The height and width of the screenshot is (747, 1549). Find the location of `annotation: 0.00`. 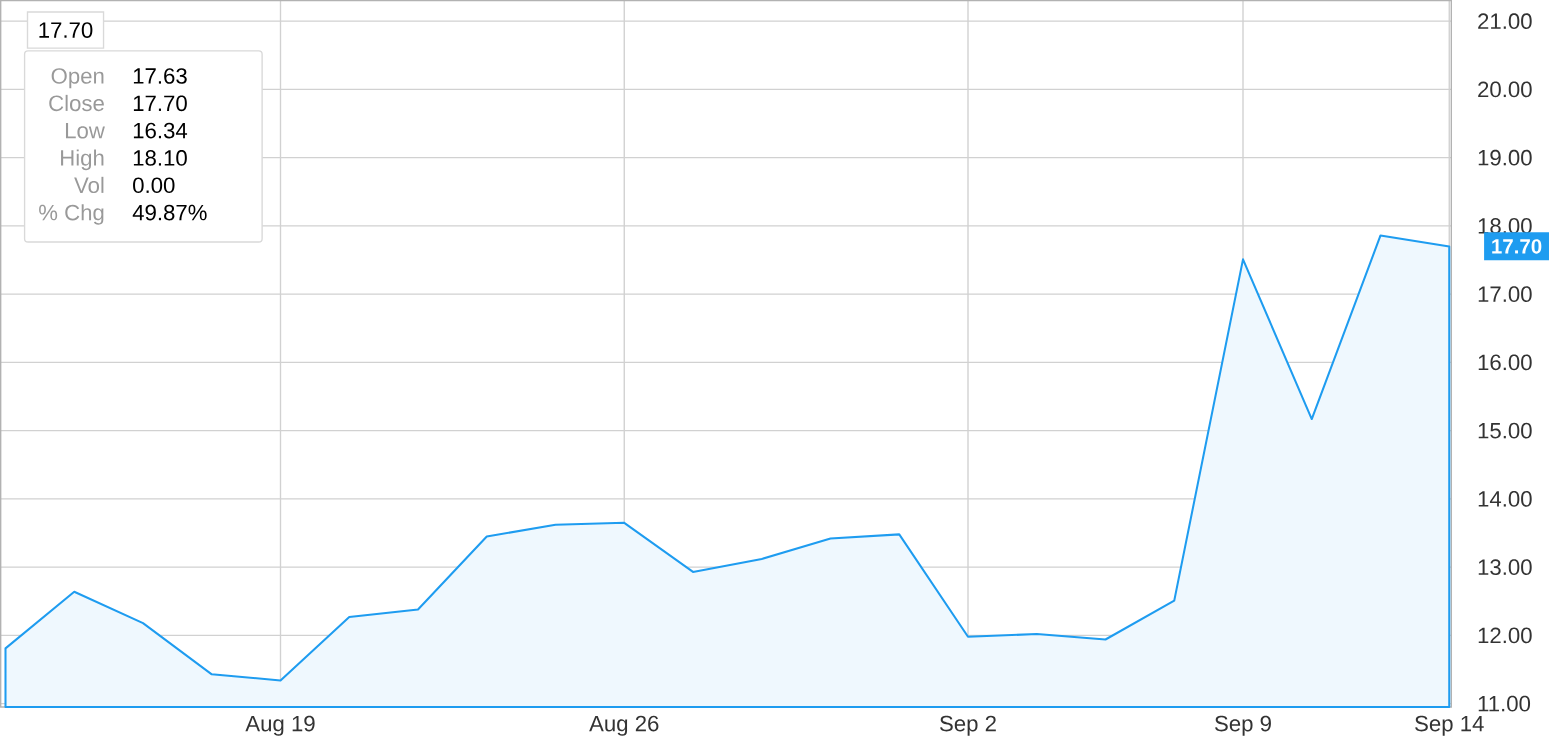

annotation: 0.00 is located at coordinates (154, 185).